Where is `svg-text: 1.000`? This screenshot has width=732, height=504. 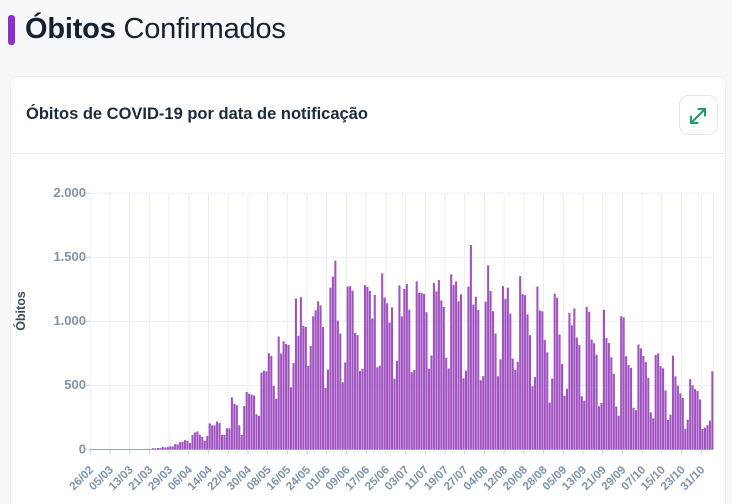
svg-text: 1.000 is located at coordinates (69, 320).